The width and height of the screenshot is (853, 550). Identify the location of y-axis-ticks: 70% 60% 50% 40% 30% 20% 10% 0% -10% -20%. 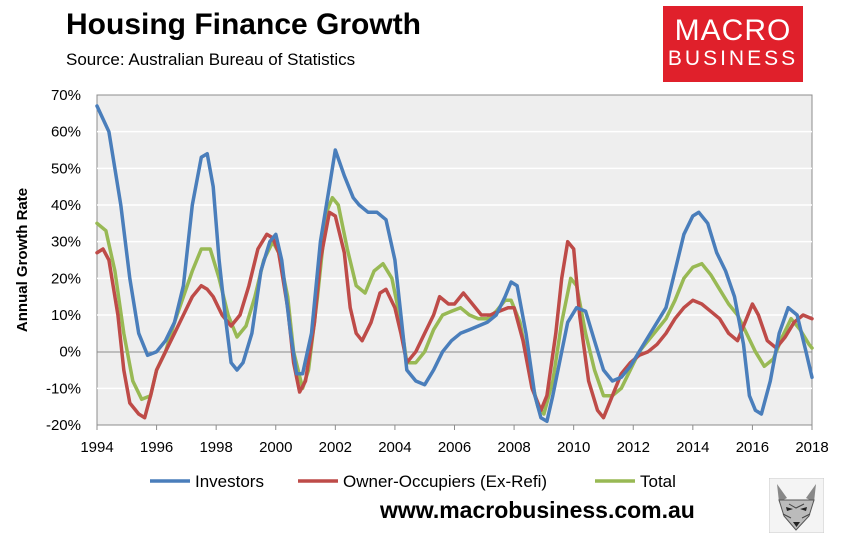
(63, 260).